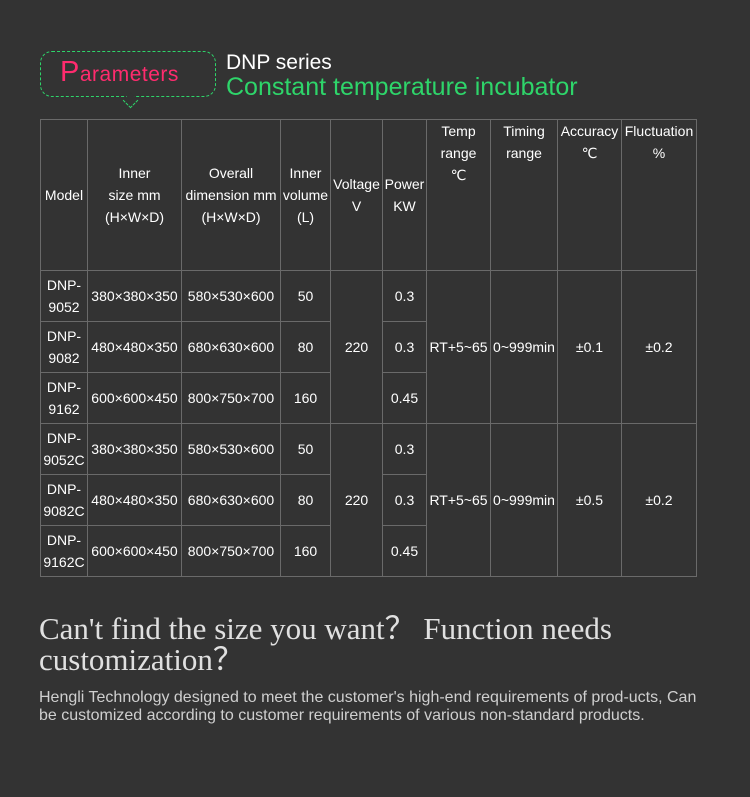  What do you see at coordinates (404, 195) in the screenshot?
I see `header-power: Power KW` at bounding box center [404, 195].